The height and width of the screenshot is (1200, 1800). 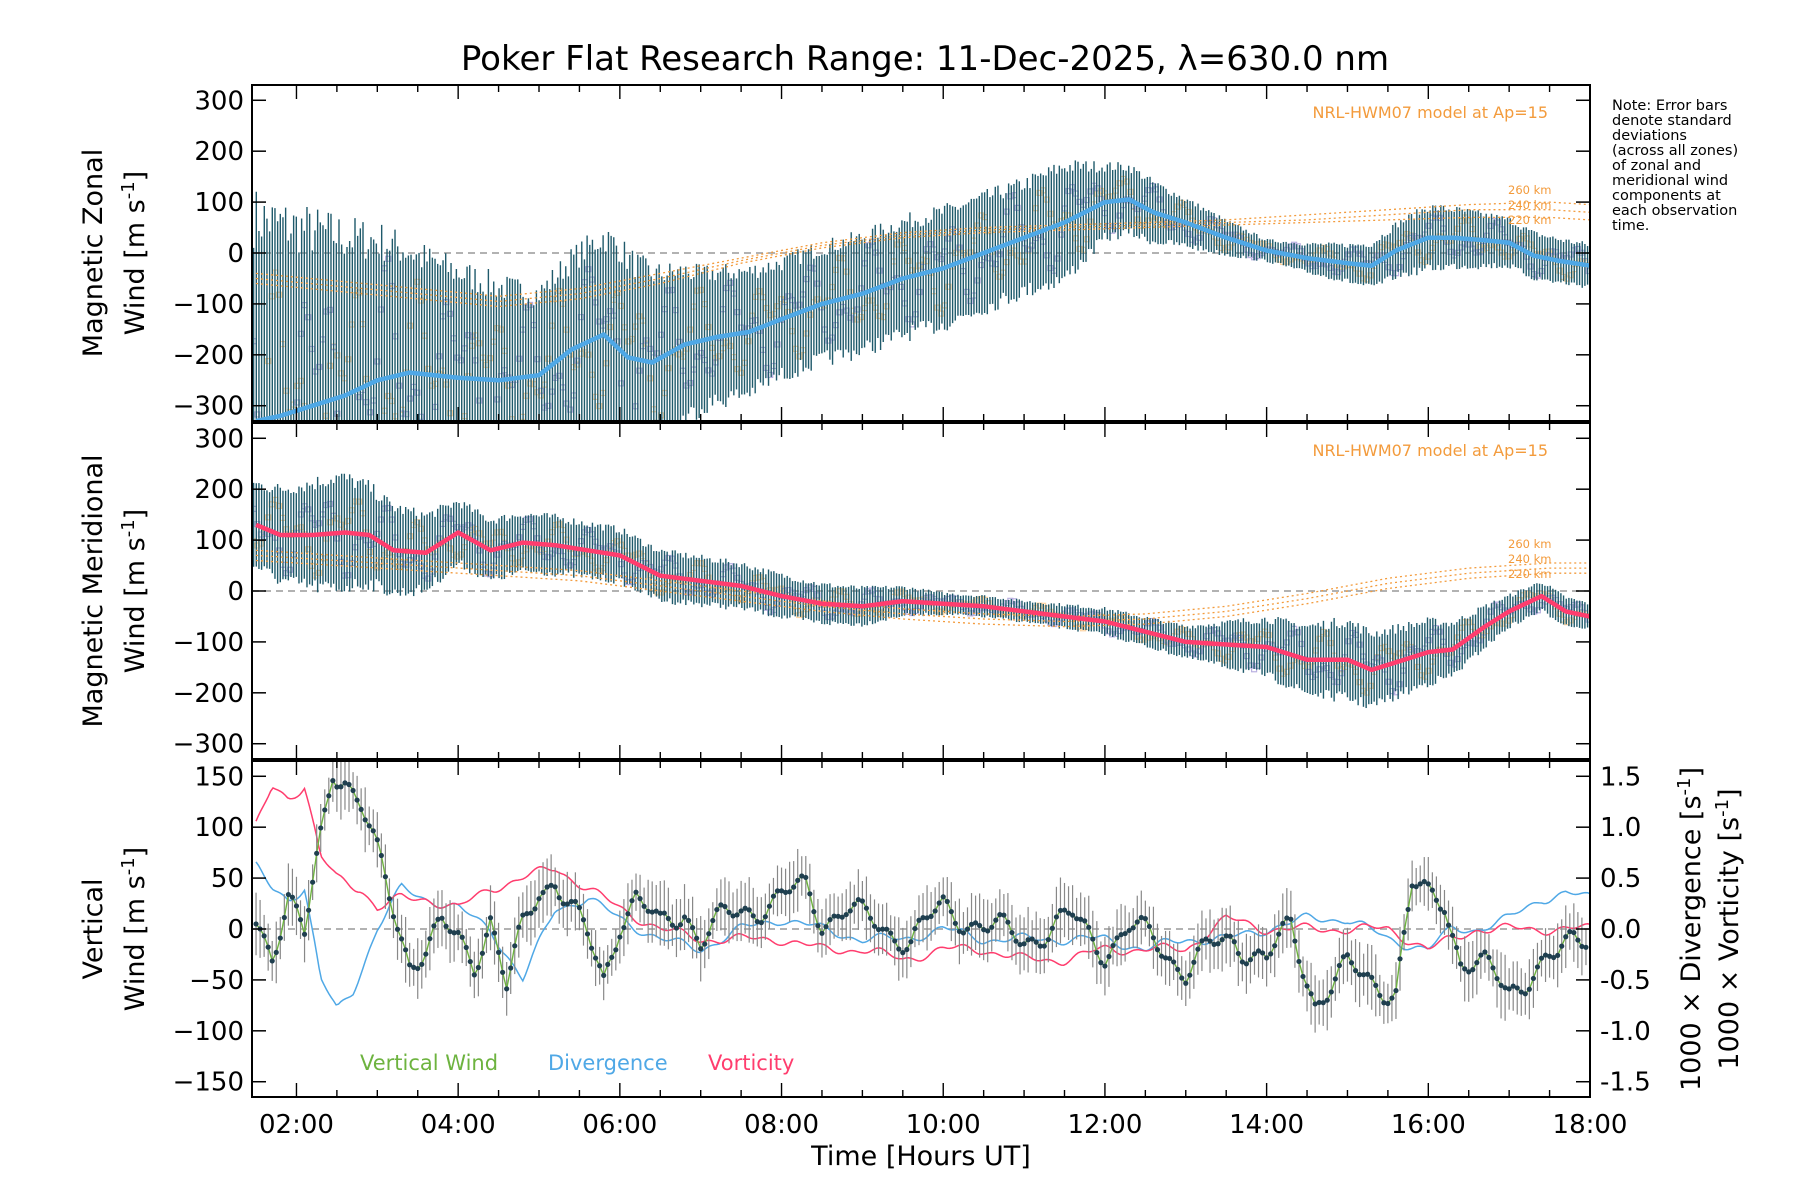 What do you see at coordinates (922, 876) in the screenshot?
I see `vorticity-line` at bounding box center [922, 876].